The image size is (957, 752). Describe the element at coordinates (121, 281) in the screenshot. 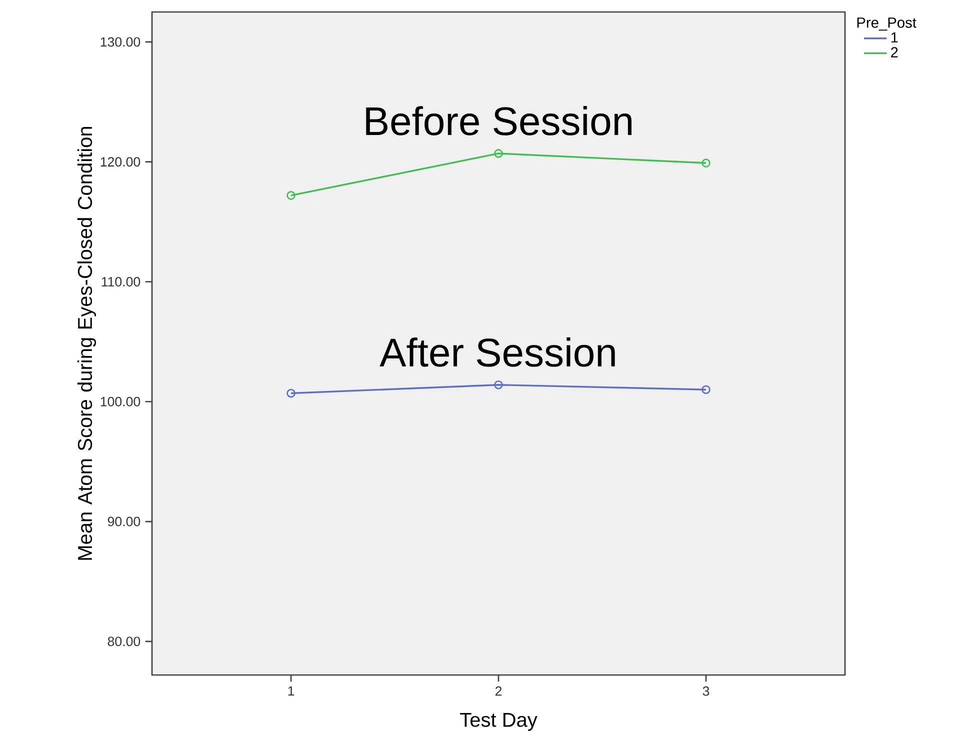

I see `y-tick-label: 110.00` at that location.